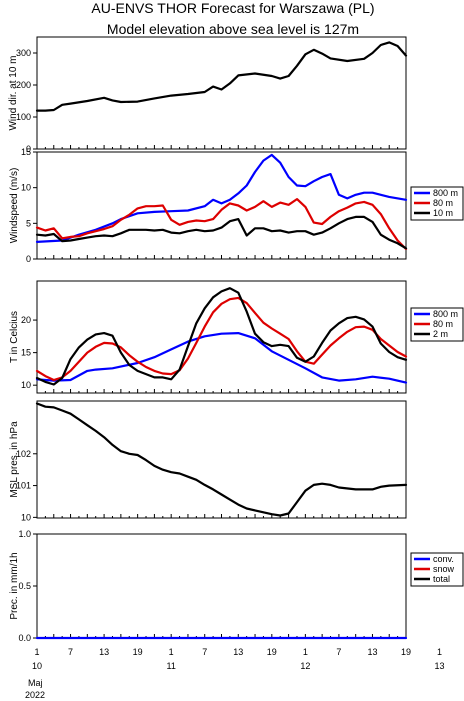  I want to click on day-label: 12, so click(305, 666).